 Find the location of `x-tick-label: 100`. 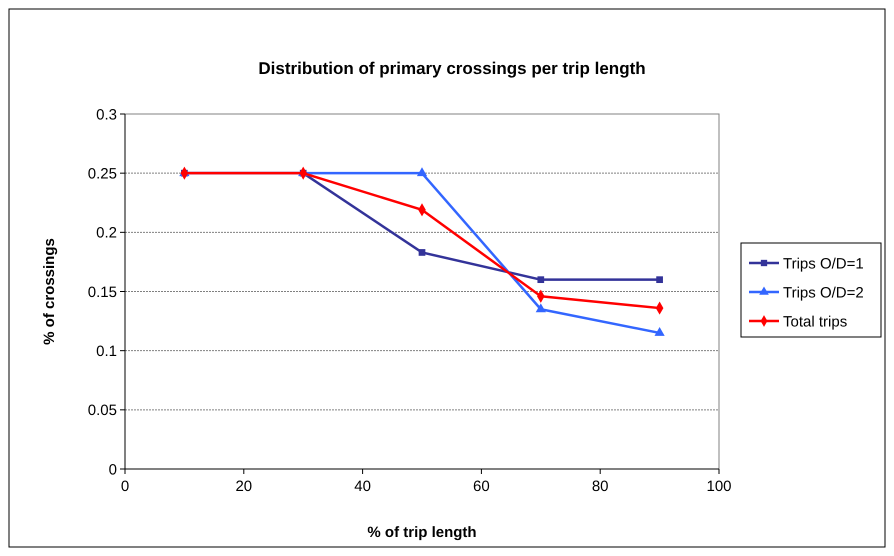

x-tick-label: 100 is located at coordinates (719, 486).